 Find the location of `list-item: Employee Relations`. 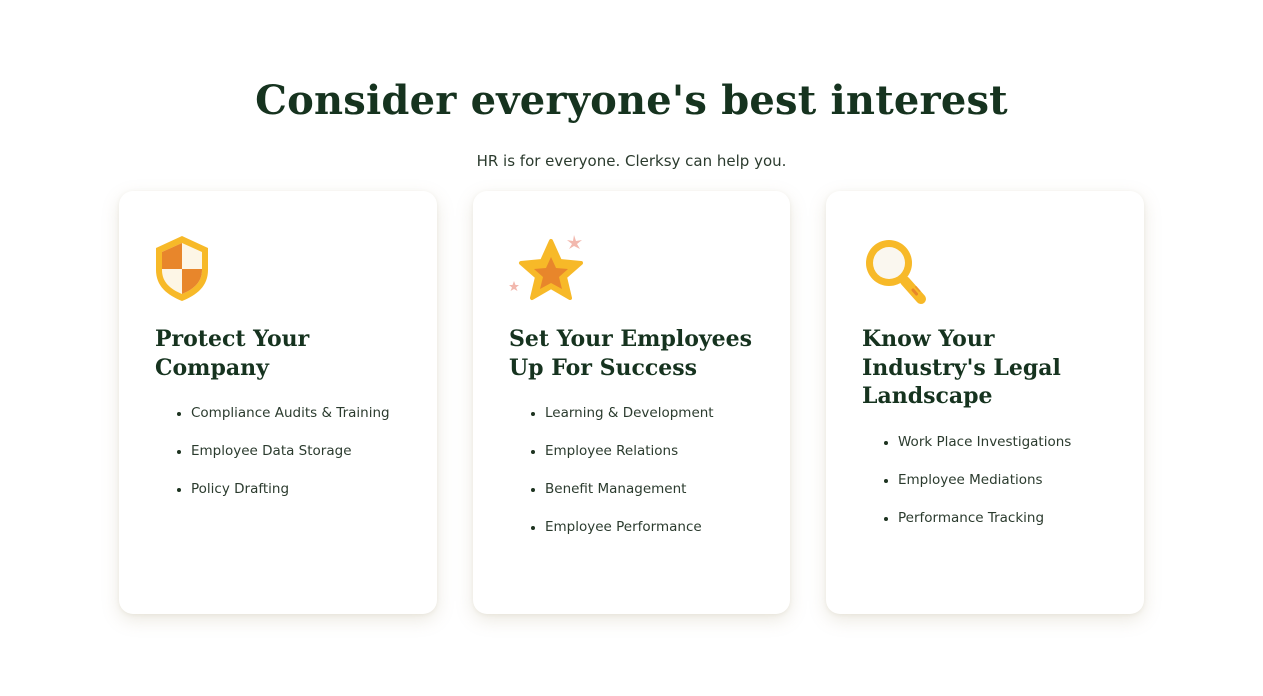

list-item: Employee Relations is located at coordinates (657, 451).